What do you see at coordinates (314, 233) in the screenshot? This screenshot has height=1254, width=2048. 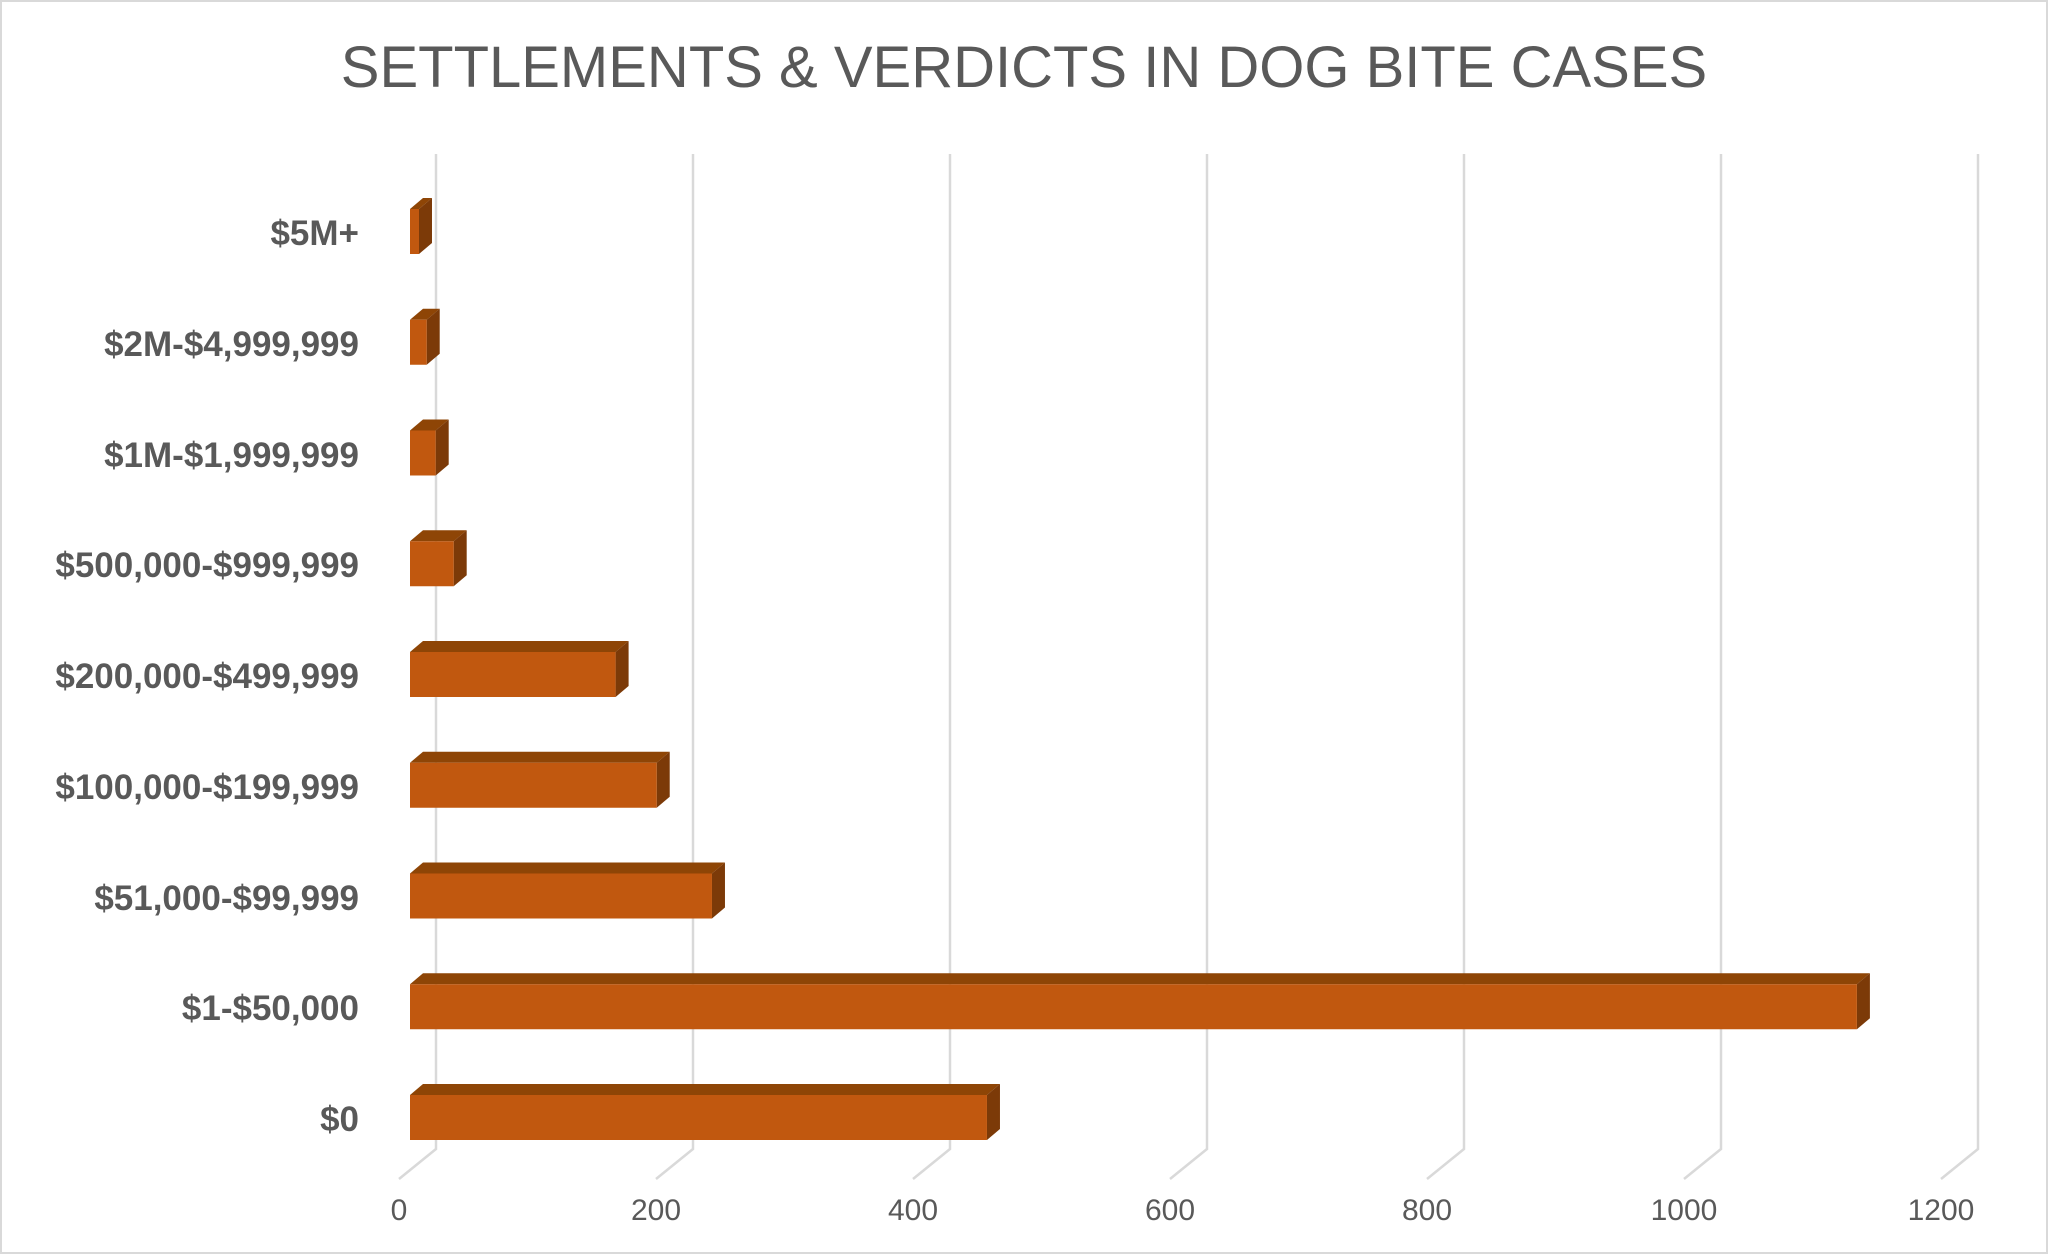 I see `category-label: $5M+` at bounding box center [314, 233].